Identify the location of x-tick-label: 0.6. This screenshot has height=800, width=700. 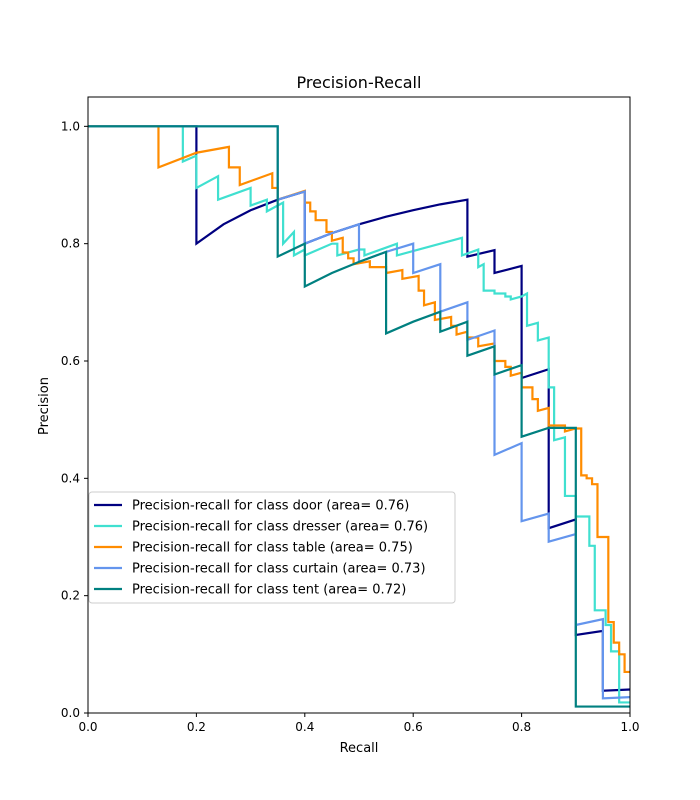
(413, 727).